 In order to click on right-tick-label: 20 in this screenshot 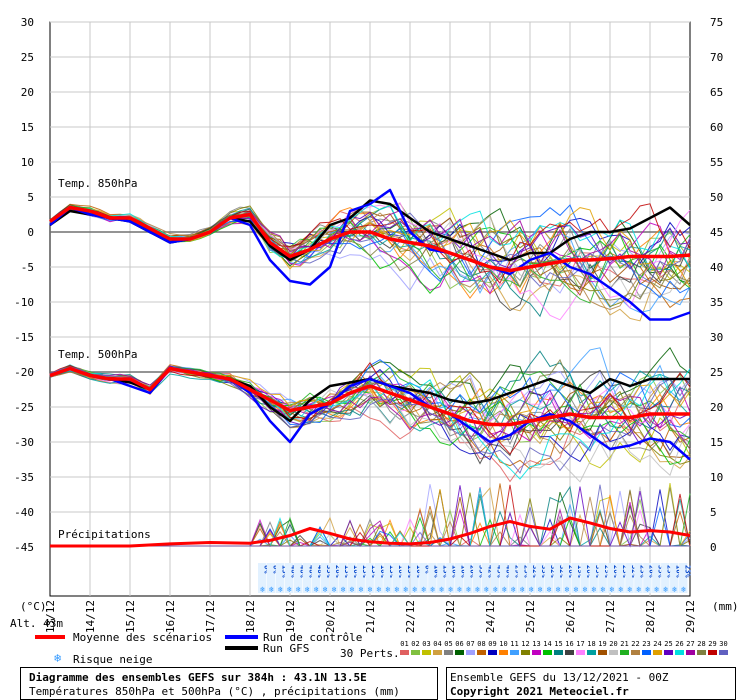, I will do `click(716, 407)`.